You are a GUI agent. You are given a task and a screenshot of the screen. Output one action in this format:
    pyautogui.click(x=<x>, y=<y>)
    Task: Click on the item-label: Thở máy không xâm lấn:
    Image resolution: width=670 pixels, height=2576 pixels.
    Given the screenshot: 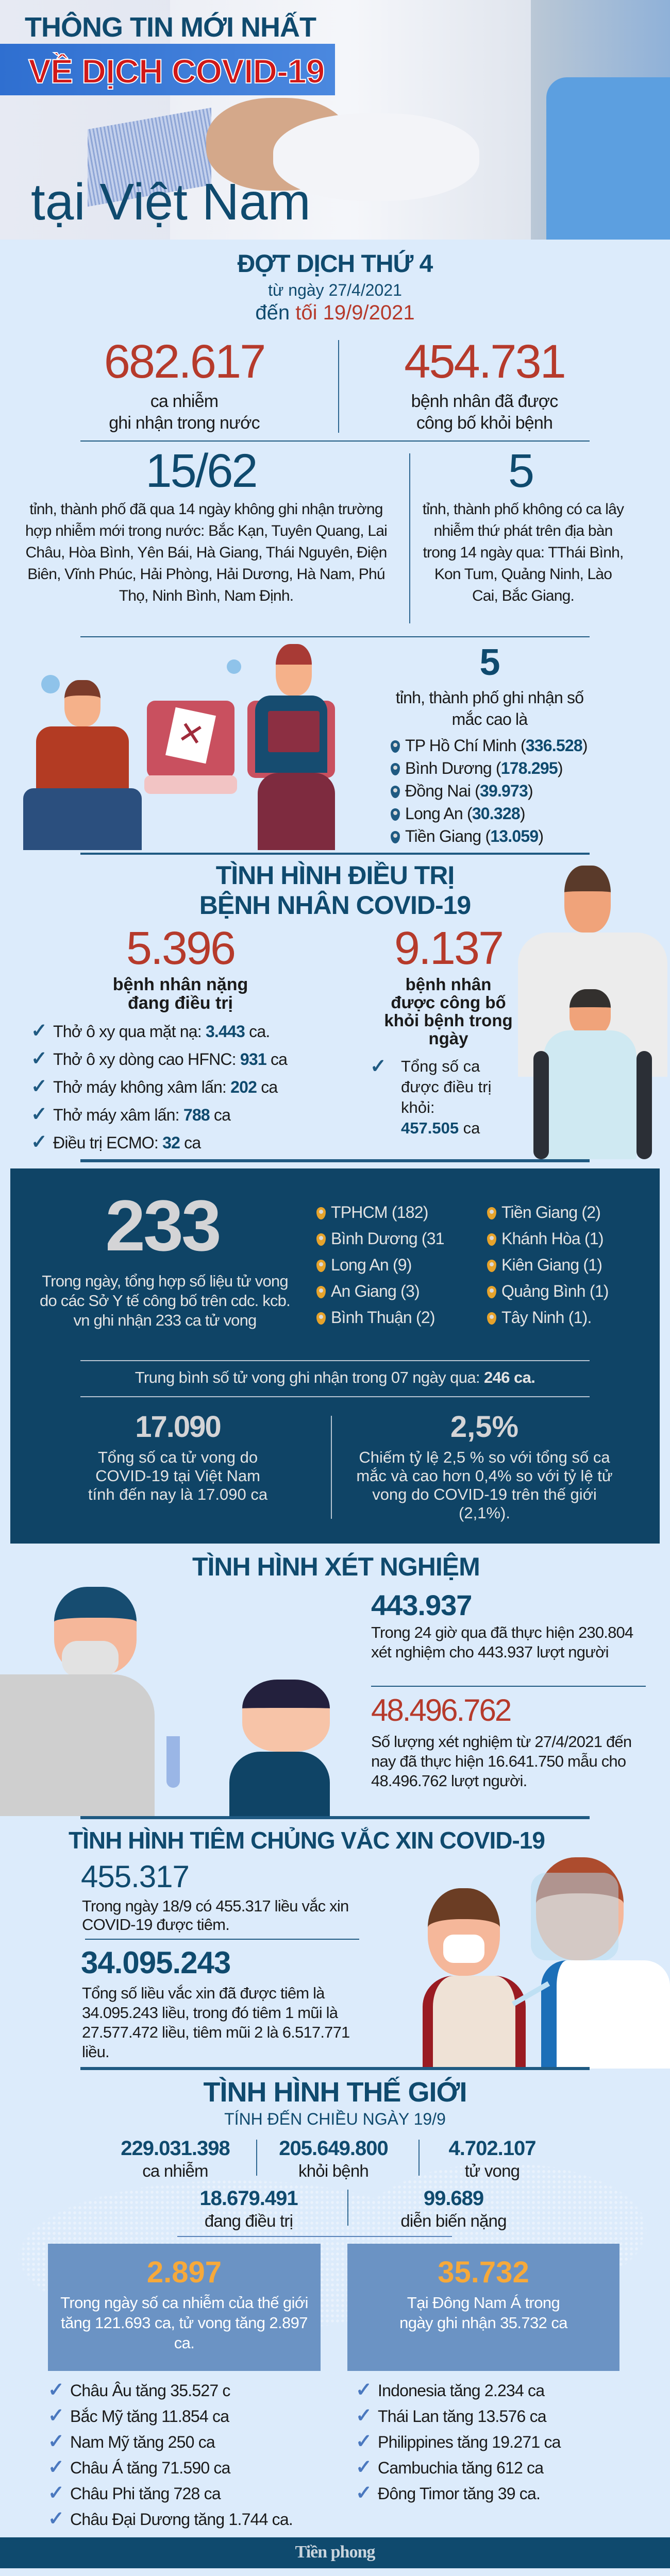 What is the action you would take?
    pyautogui.click(x=142, y=1087)
    